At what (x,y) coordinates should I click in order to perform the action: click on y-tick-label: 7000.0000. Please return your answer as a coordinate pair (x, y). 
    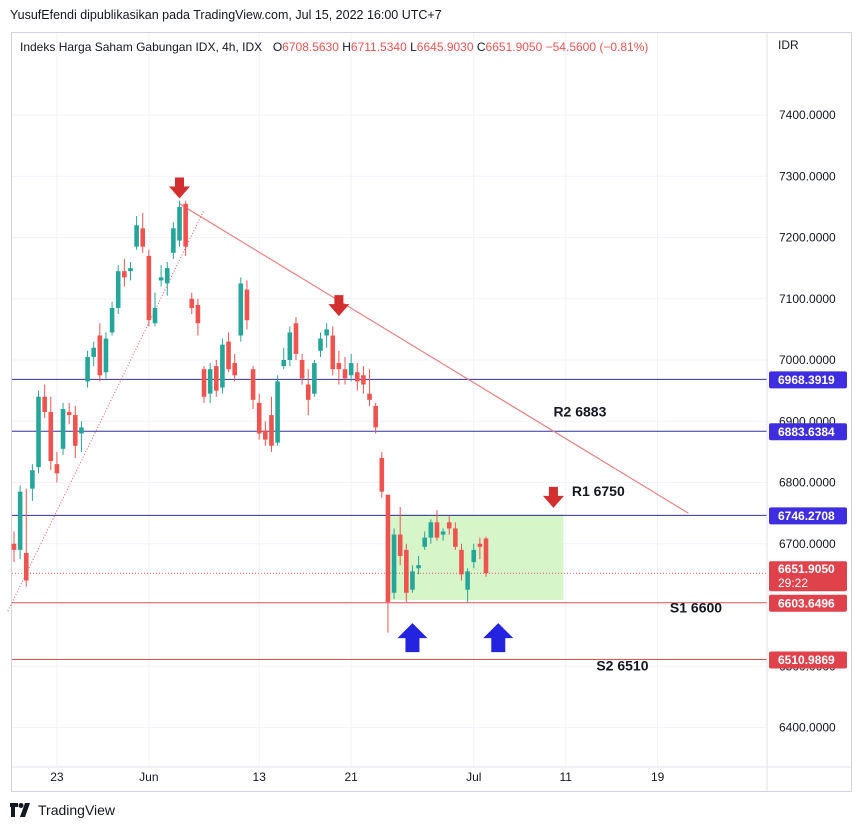
    Looking at the image, I should click on (807, 360).